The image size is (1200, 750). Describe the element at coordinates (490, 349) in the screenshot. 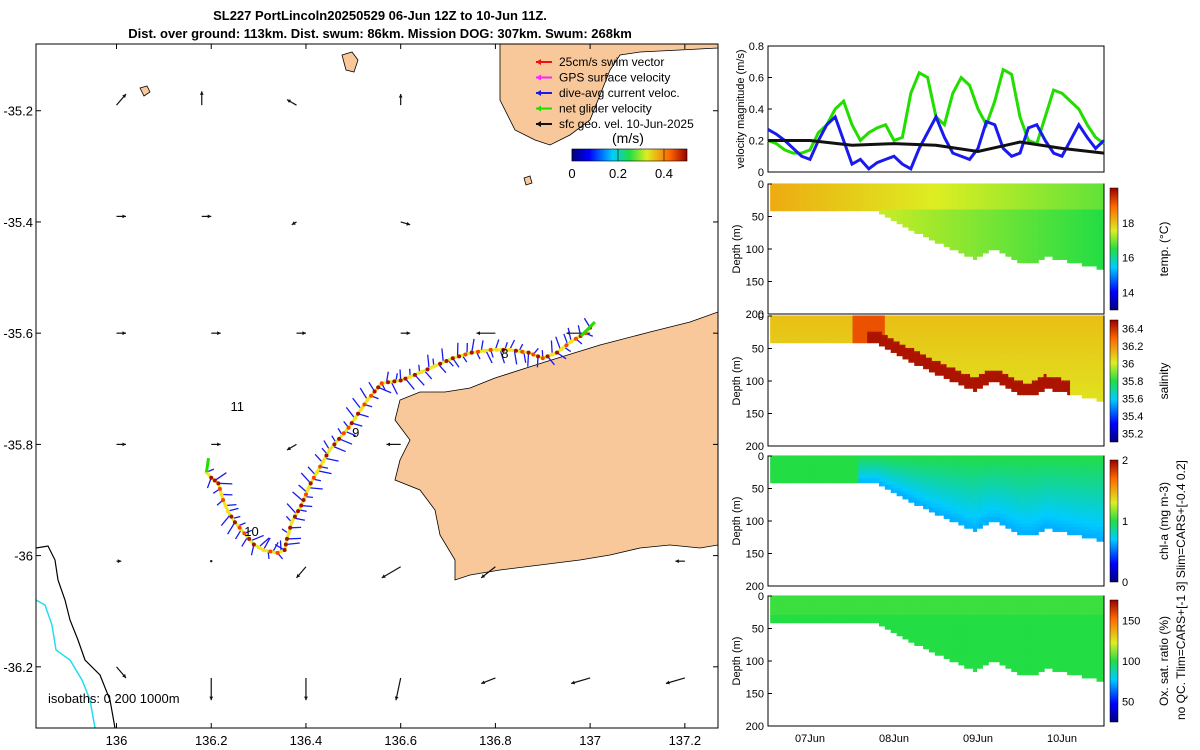

I see `swim-vector-marker` at that location.